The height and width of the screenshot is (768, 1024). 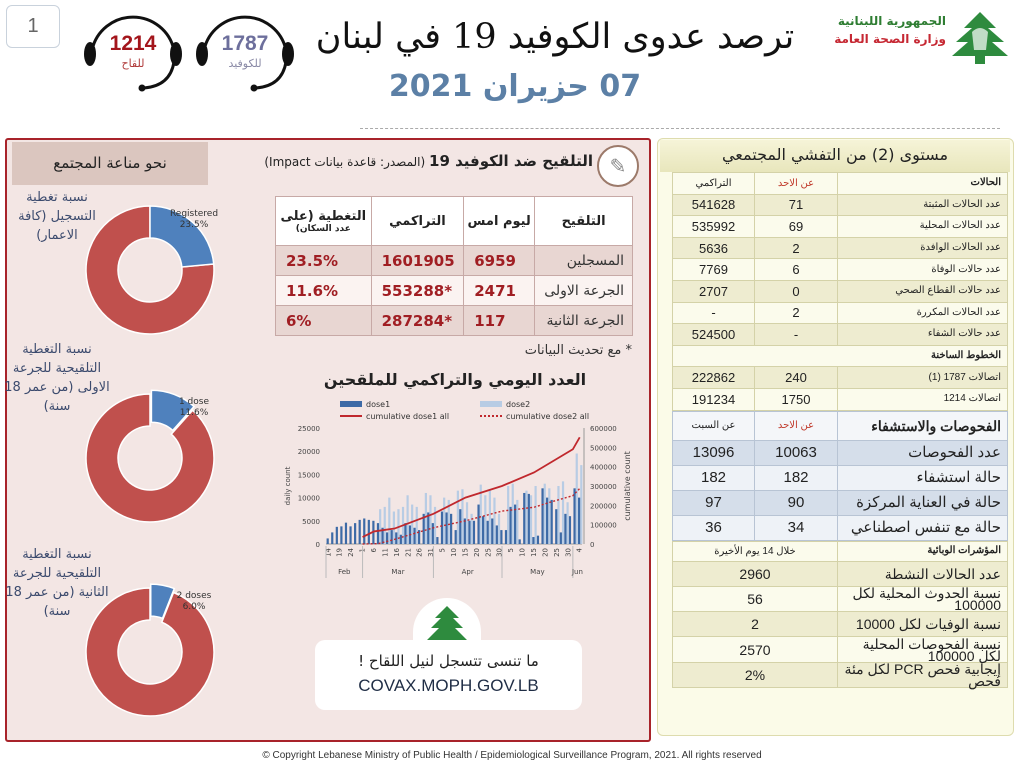 I want to click on table-row: حالة استشفاء 182 182, so click(x=840, y=477).